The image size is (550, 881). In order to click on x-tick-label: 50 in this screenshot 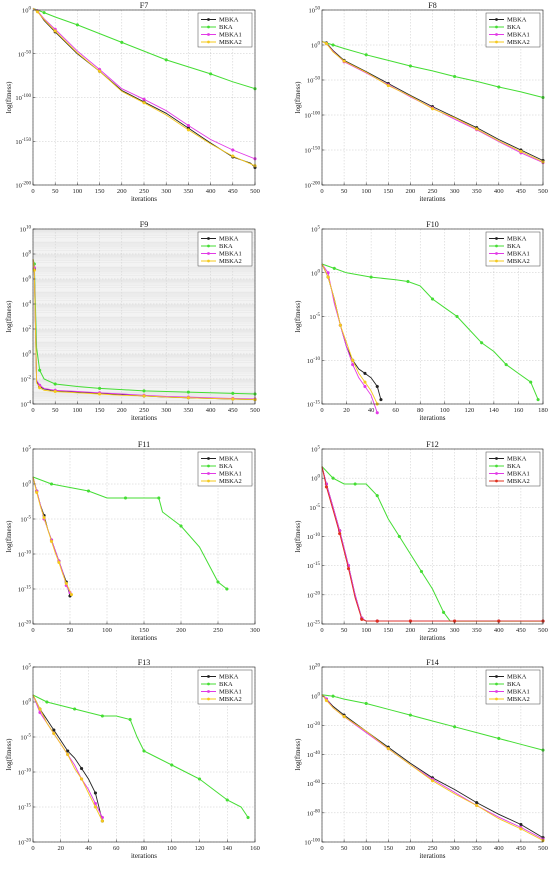, I will do `click(344, 848)`.